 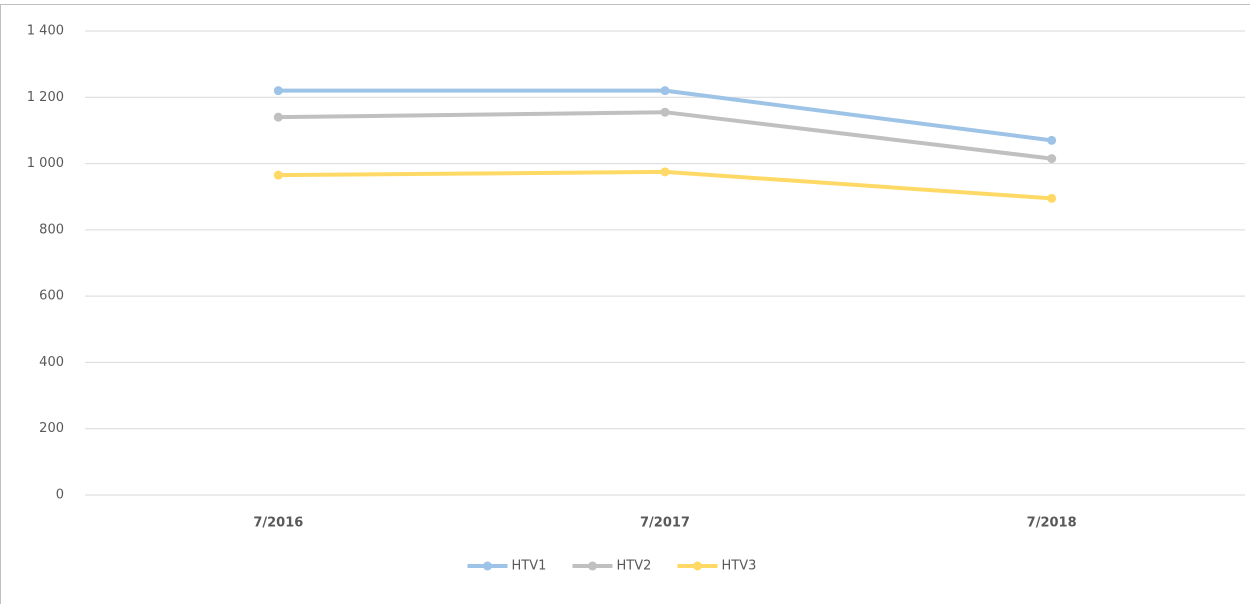 What do you see at coordinates (634, 566) in the screenshot?
I see `legend-label: HTV2` at bounding box center [634, 566].